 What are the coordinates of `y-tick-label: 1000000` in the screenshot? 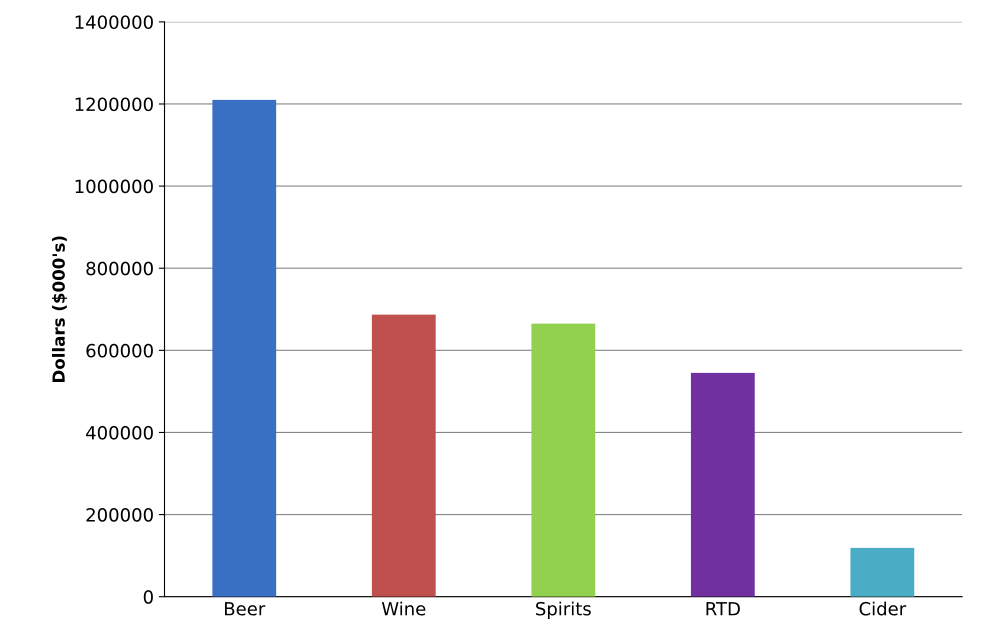 It's located at (114, 187).